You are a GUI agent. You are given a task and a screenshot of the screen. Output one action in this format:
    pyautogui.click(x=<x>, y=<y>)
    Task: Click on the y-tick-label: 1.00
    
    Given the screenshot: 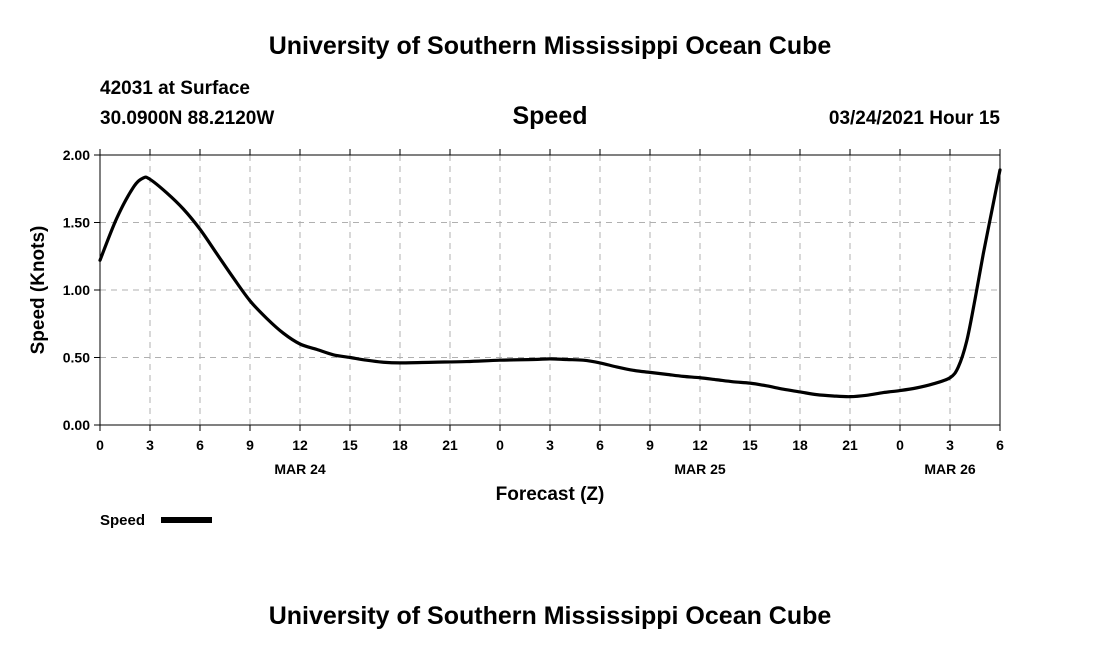 What is the action you would take?
    pyautogui.click(x=76, y=290)
    